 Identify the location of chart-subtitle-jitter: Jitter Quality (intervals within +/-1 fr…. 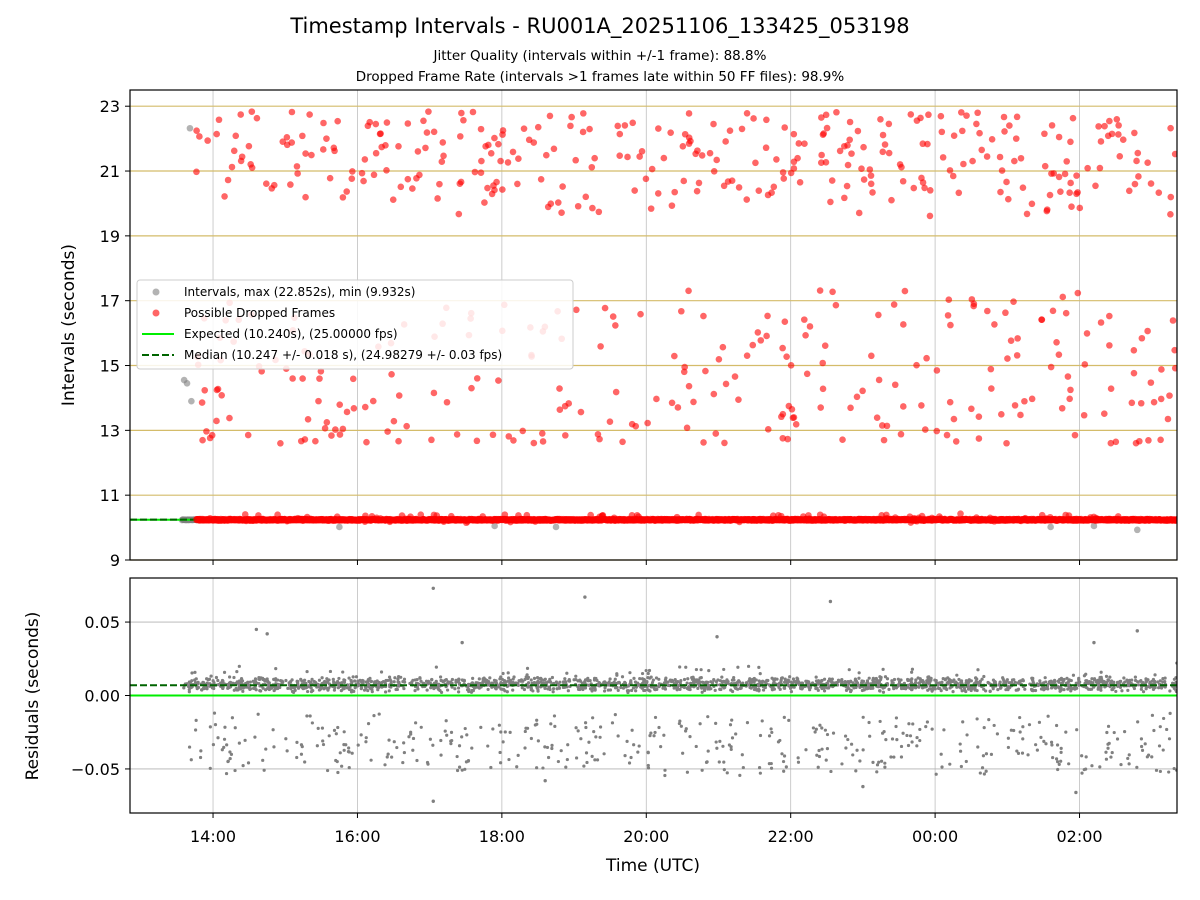
(600, 56).